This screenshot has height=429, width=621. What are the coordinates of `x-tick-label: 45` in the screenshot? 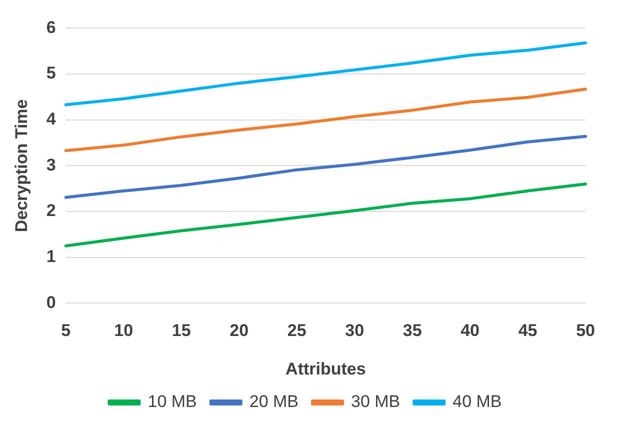 It's located at (528, 330).